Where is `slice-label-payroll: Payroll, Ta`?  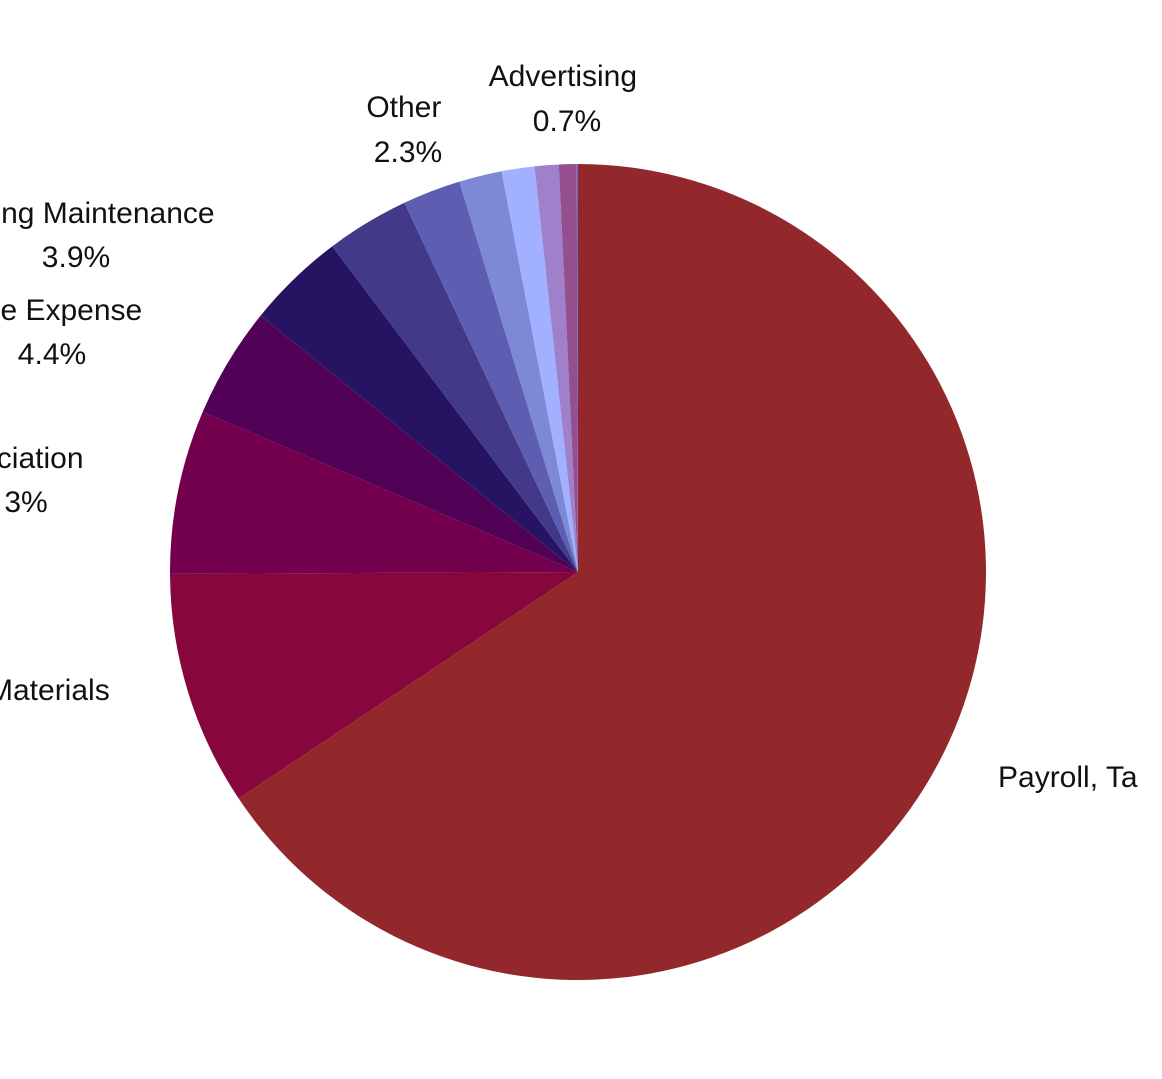
slice-label-payroll: Payroll, Ta is located at coordinates (1068, 777).